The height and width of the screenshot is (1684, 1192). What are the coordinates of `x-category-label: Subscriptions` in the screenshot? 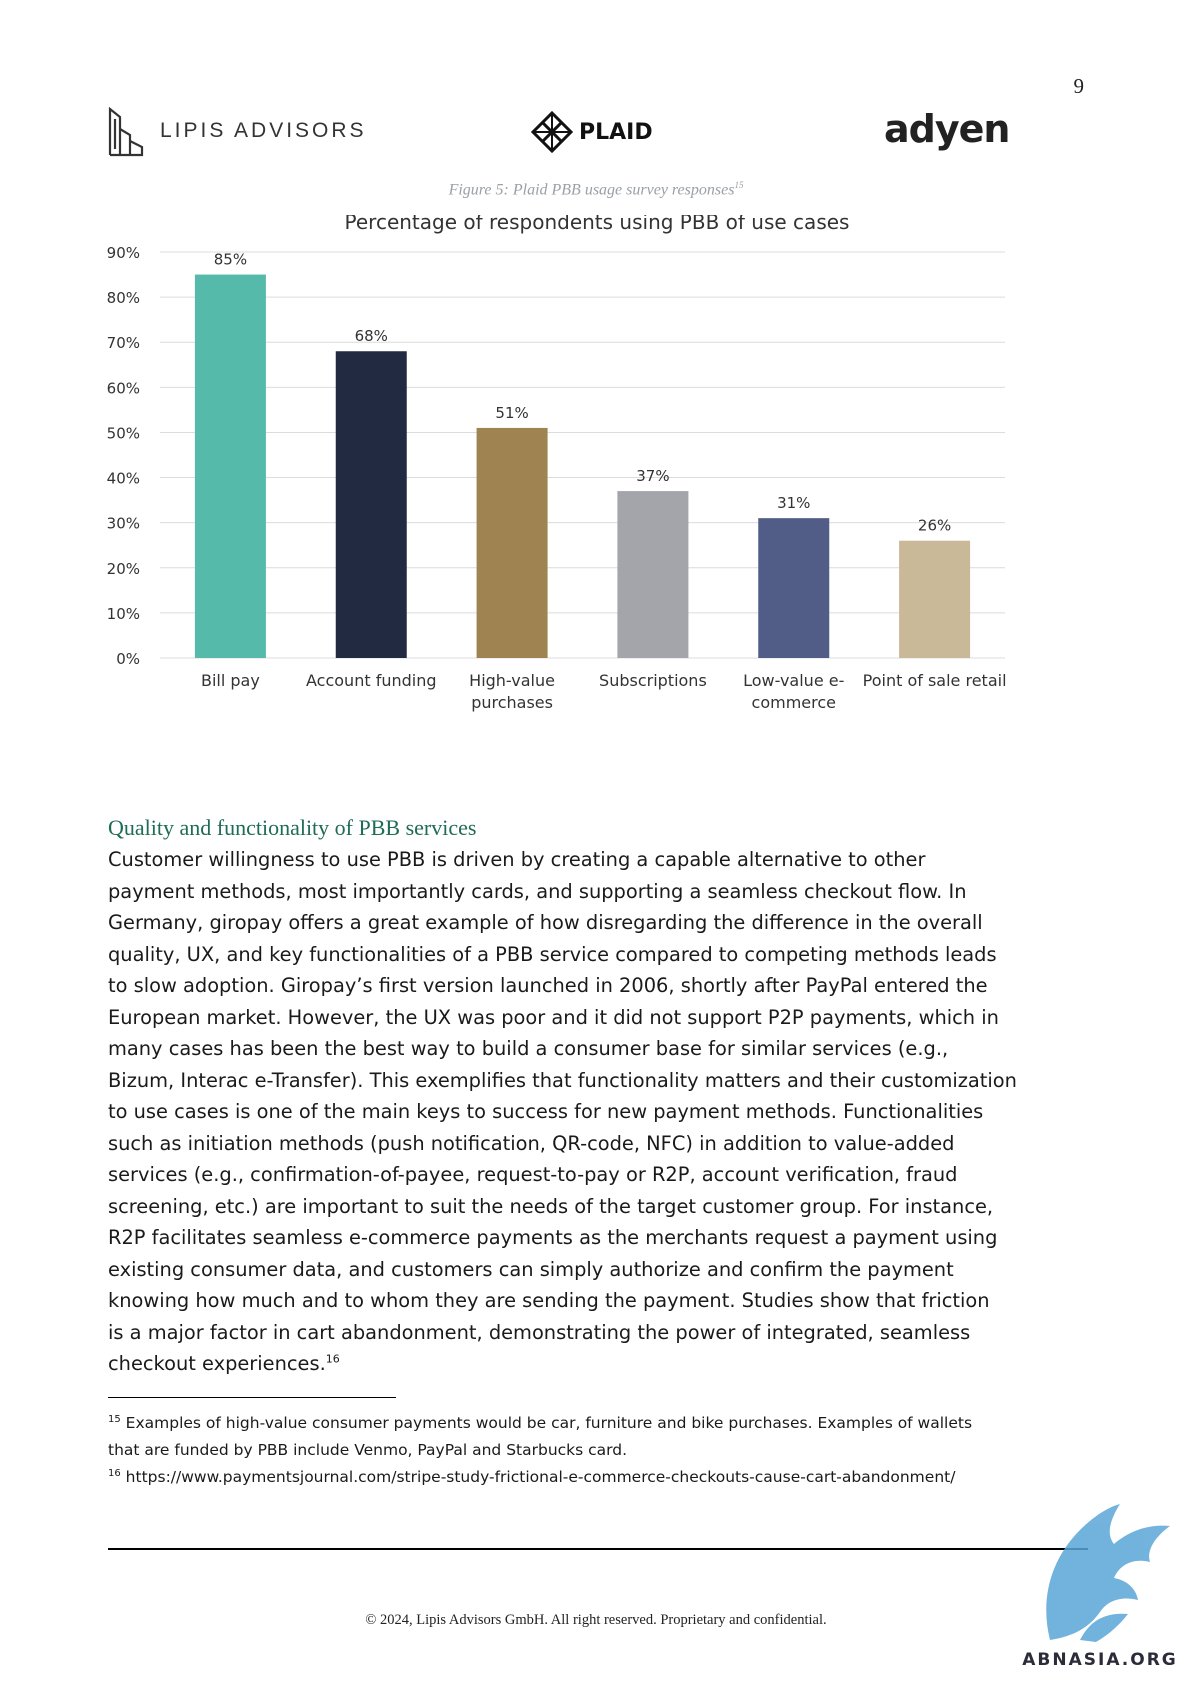 It's located at (653, 680).